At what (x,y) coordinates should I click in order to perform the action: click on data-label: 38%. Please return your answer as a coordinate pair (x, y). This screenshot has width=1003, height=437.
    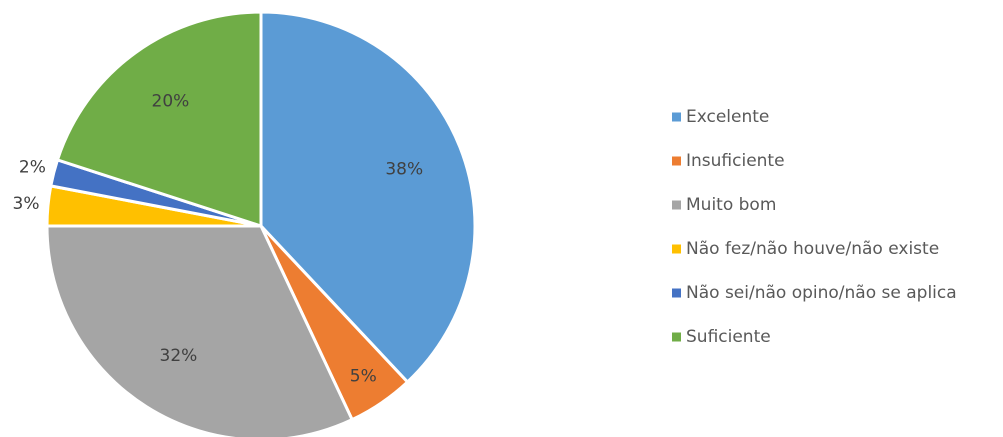
    Looking at the image, I should click on (404, 169).